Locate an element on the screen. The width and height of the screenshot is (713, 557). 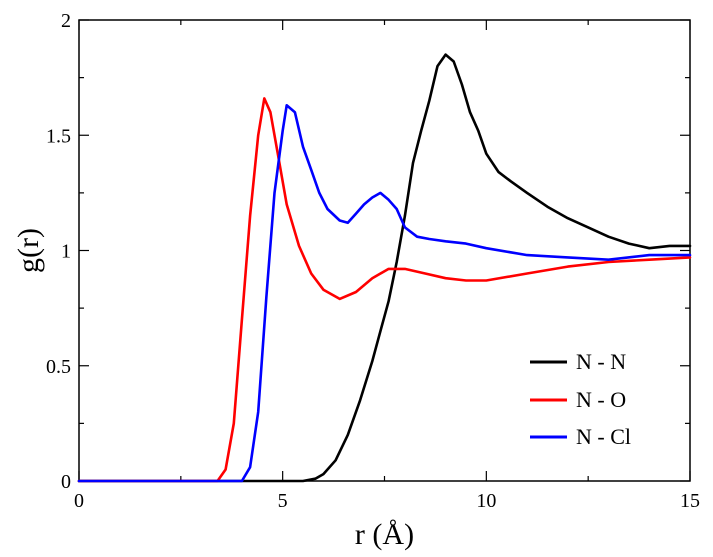
y-tick-label: 1 is located at coordinates (66, 252).